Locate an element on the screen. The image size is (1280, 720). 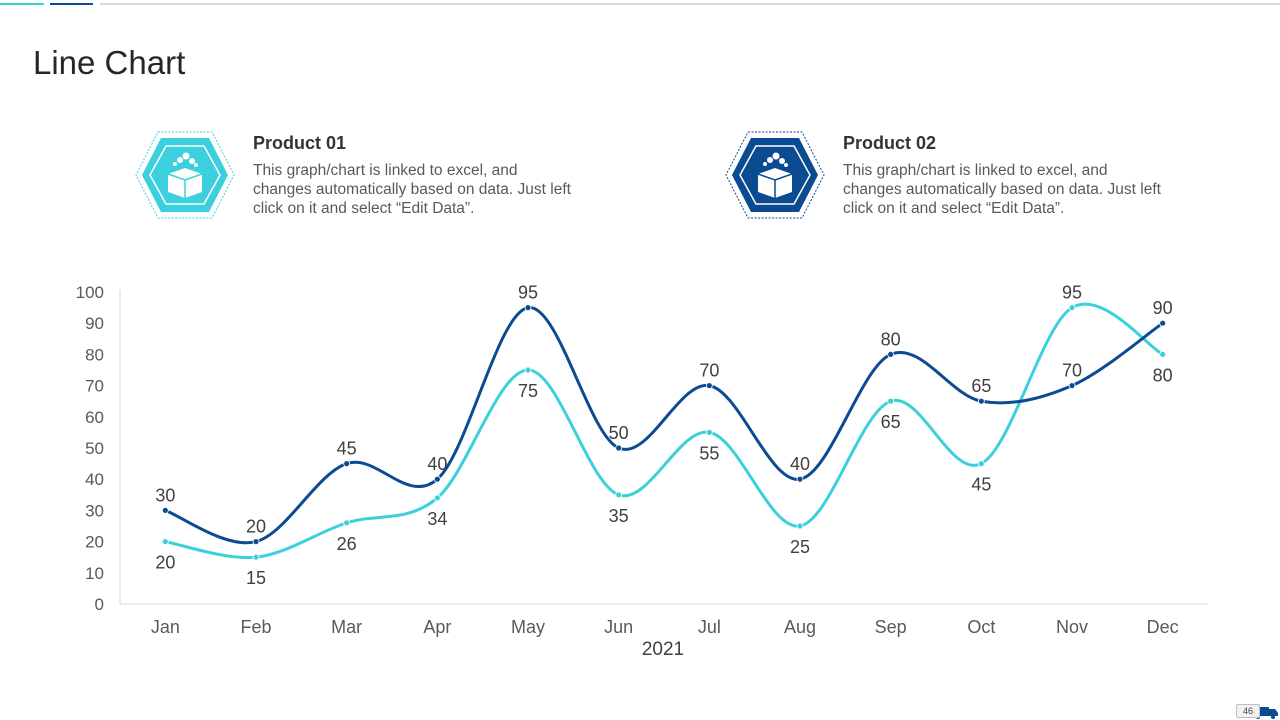
data-label: 50 is located at coordinates (619, 433).